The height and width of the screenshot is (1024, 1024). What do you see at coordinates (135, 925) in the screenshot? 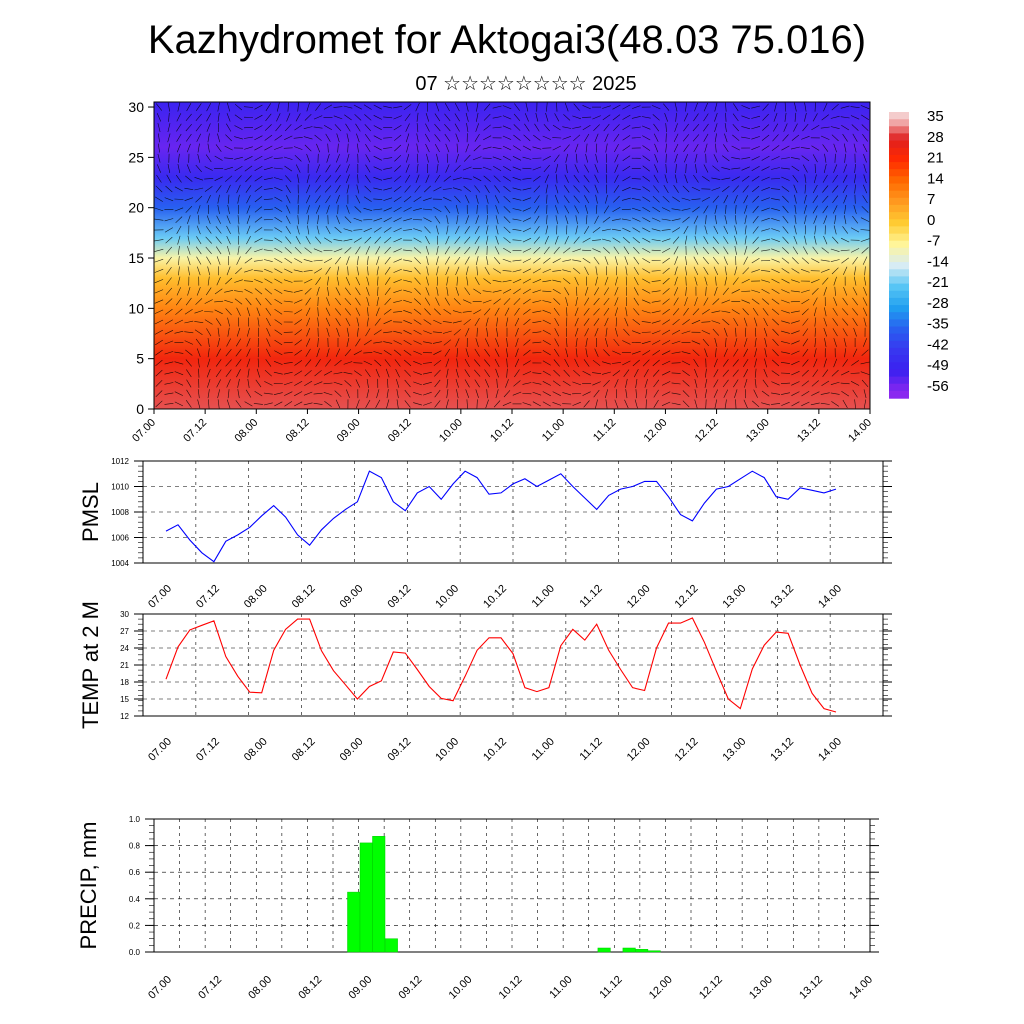
I see `y-tick-label: 0.2` at bounding box center [135, 925].